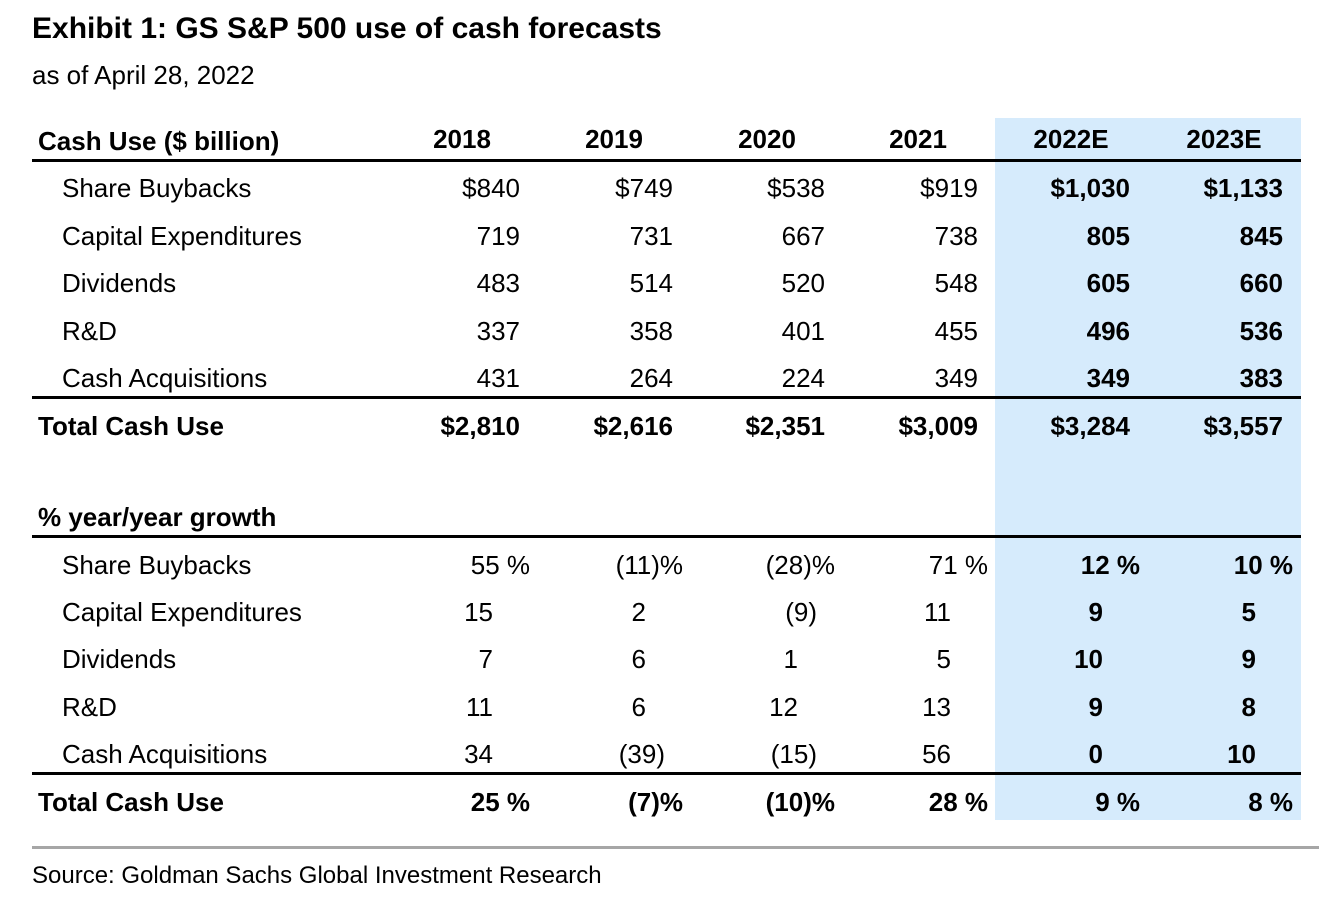 The height and width of the screenshot is (918, 1344). I want to click on table-header-label: Cash Use ($ billion), so click(159, 141).